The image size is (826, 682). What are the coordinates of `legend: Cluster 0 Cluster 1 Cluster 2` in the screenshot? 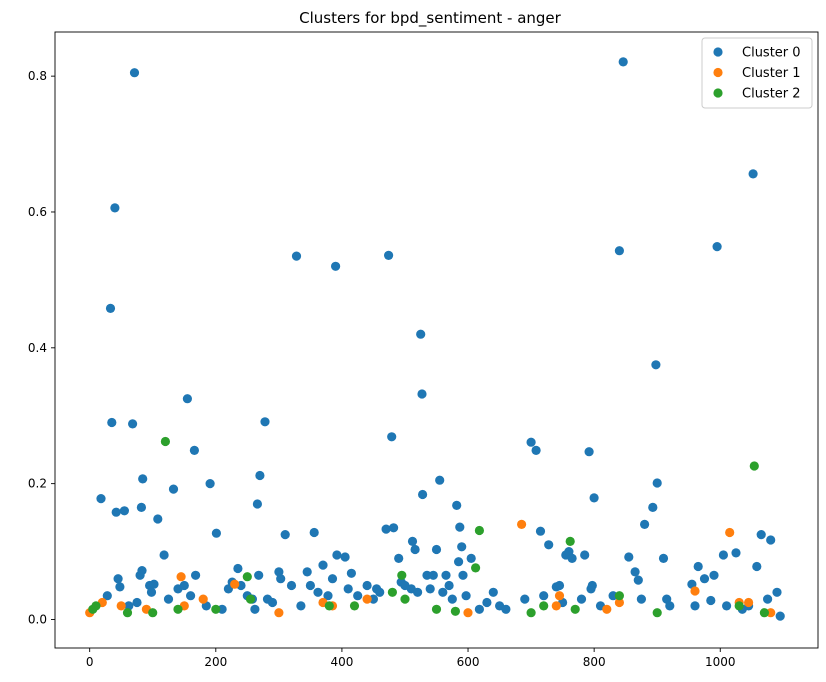 It's located at (757, 73).